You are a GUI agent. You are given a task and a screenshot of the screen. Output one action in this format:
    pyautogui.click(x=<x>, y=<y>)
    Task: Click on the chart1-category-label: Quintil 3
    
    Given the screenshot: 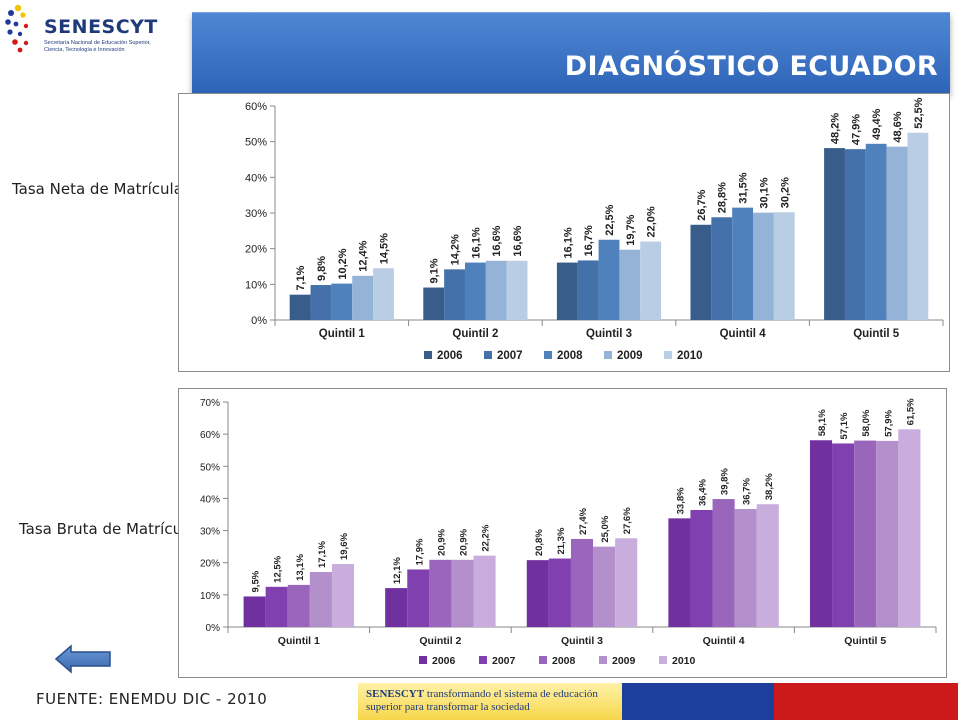 What is the action you would take?
    pyautogui.click(x=609, y=334)
    